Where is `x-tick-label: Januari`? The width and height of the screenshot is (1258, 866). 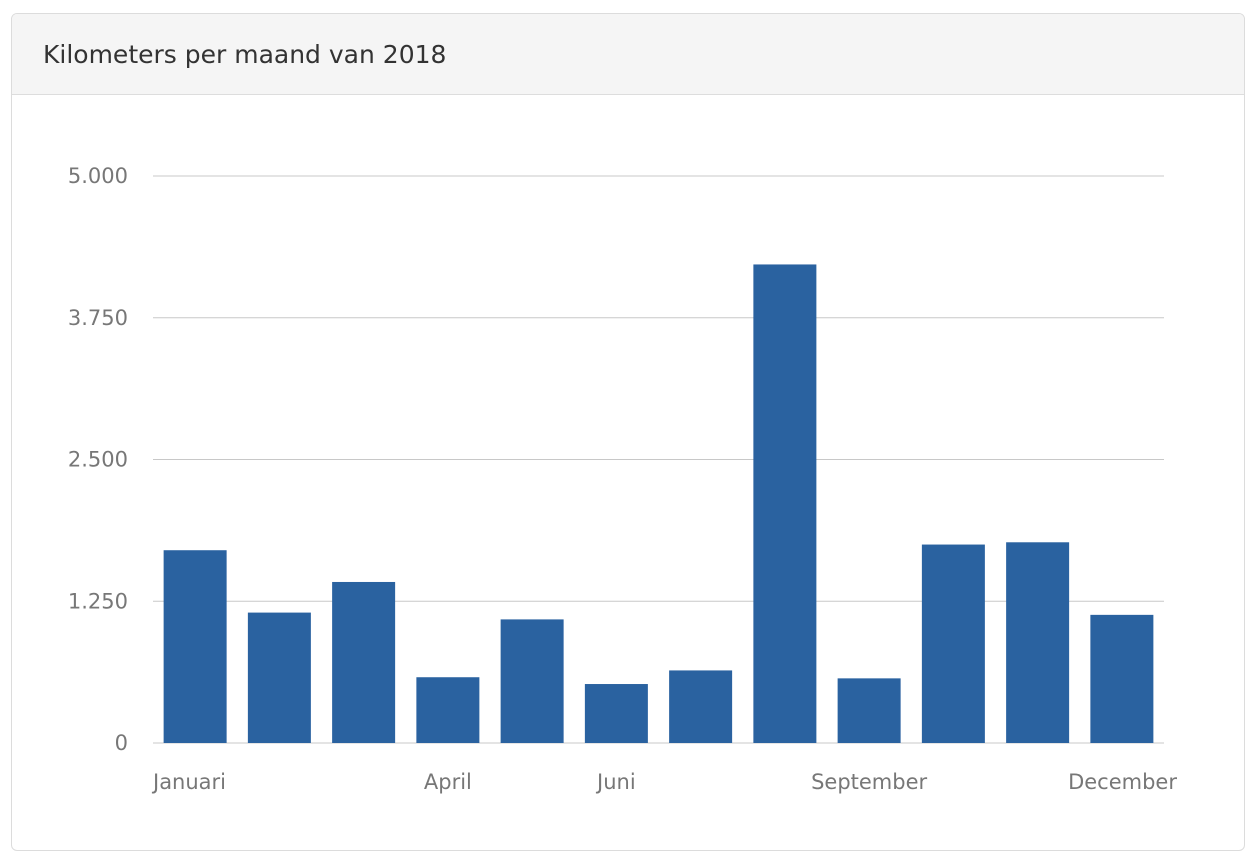 x-tick-label: Januari is located at coordinates (188, 782).